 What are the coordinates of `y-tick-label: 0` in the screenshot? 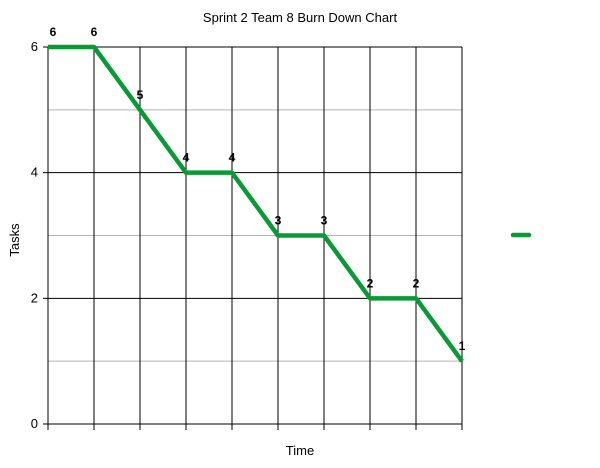 It's located at (34, 423).